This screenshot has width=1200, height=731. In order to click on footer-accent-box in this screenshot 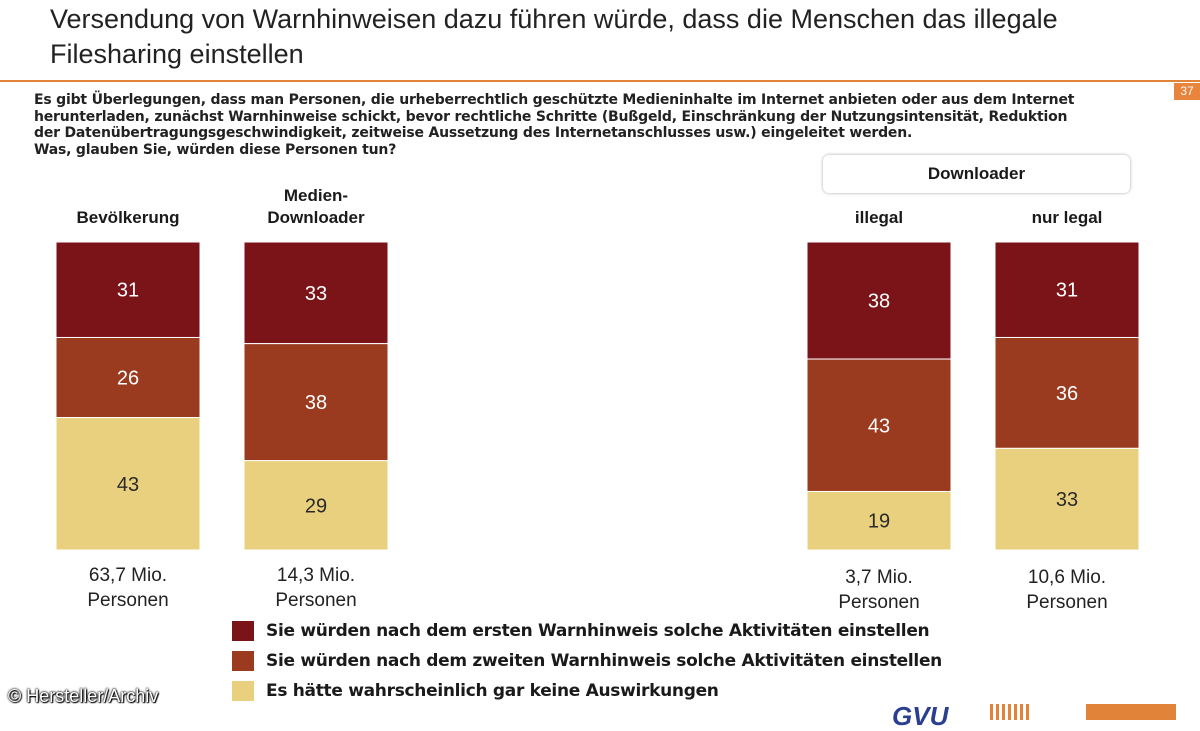, I will do `click(1131, 712)`.